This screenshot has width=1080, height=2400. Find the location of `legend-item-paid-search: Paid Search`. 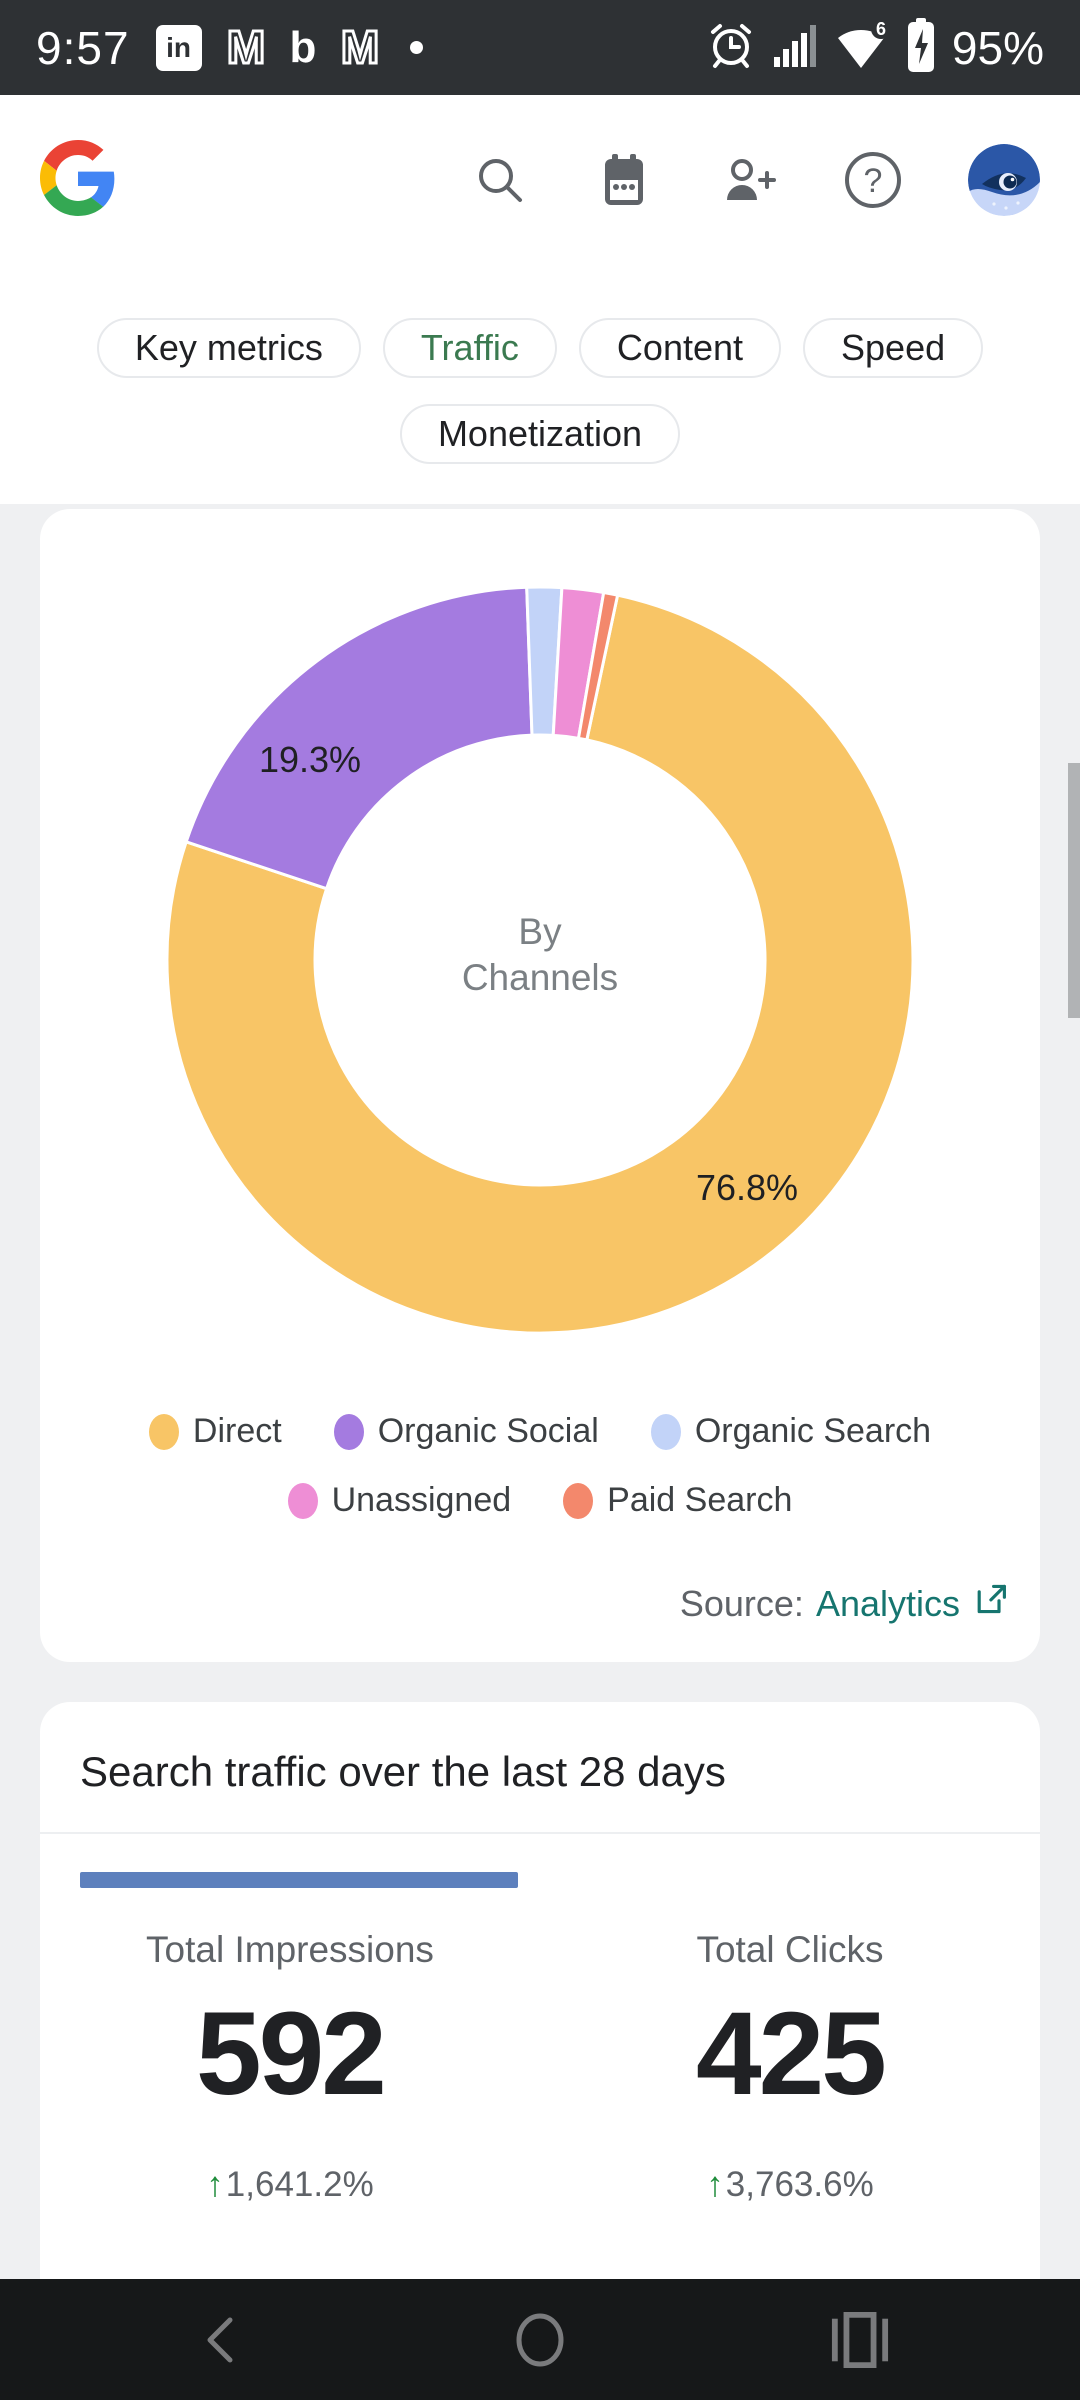

legend-item-paid-search: Paid Search is located at coordinates (677, 1500).